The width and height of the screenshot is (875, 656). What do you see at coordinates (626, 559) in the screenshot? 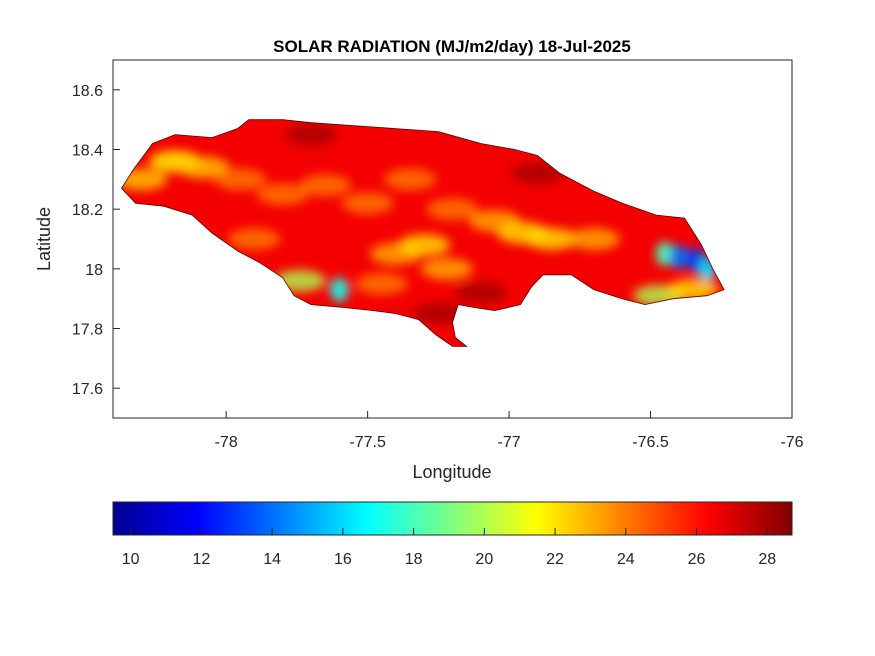
I see `colorbar-tick-label: 24` at bounding box center [626, 559].